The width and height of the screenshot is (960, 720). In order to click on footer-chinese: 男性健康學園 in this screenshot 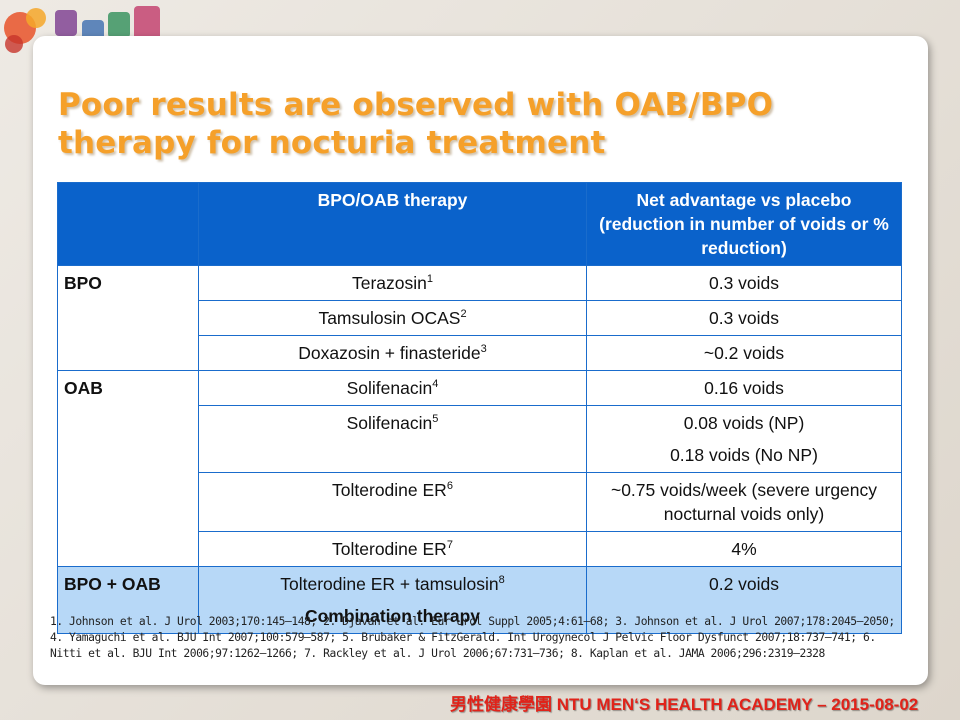, I will do `click(501, 704)`.